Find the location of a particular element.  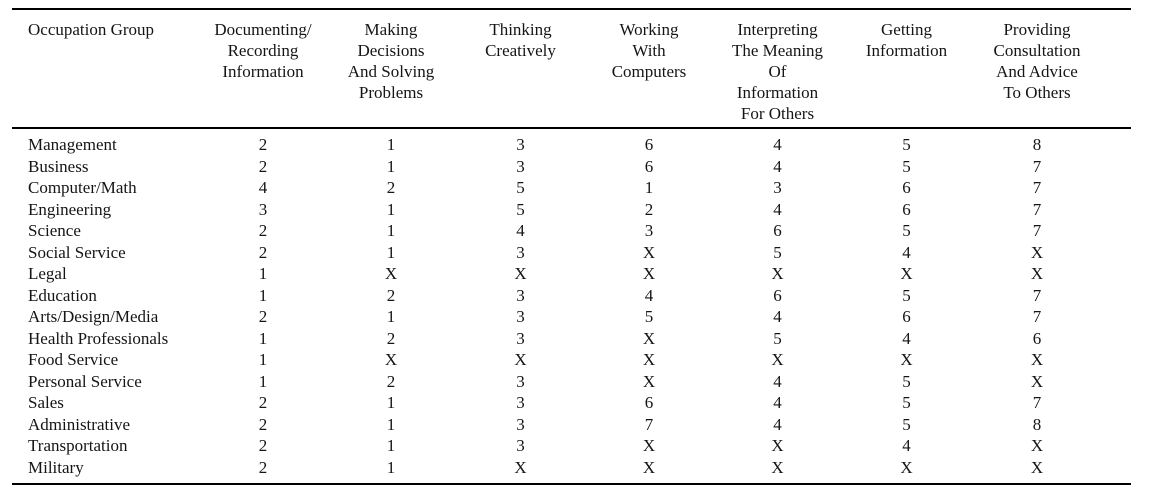

spacer-header is located at coordinates (1117, 69).